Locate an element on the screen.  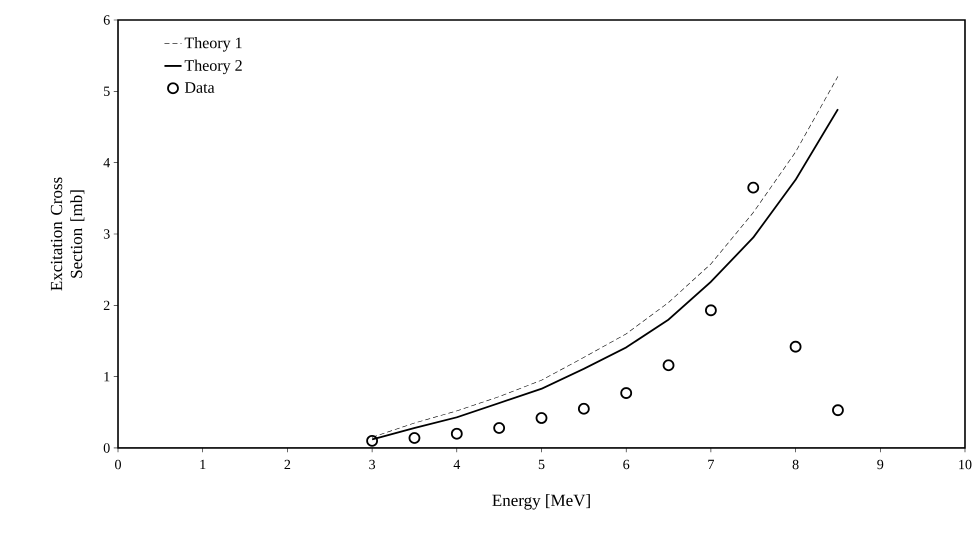
x-tick-label: 10 is located at coordinates (965, 465).